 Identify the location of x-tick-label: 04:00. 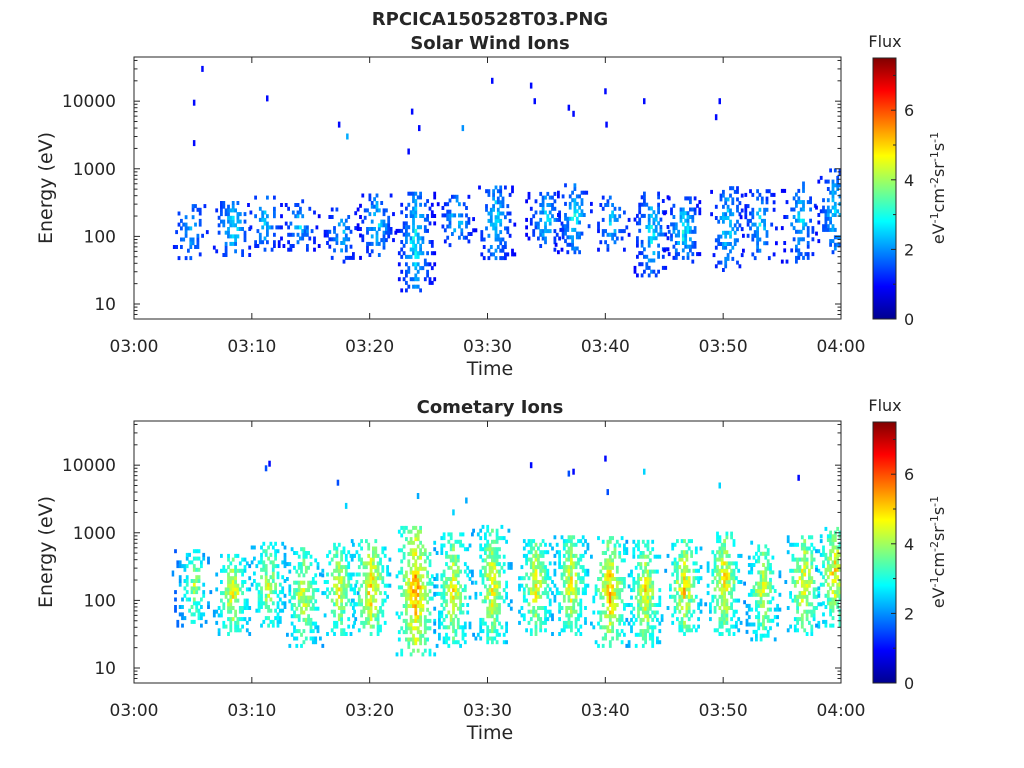
(841, 711).